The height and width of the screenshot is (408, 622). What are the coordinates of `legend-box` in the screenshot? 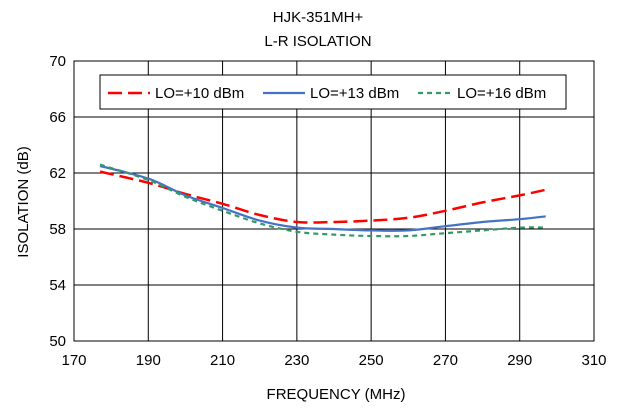 It's located at (333, 92).